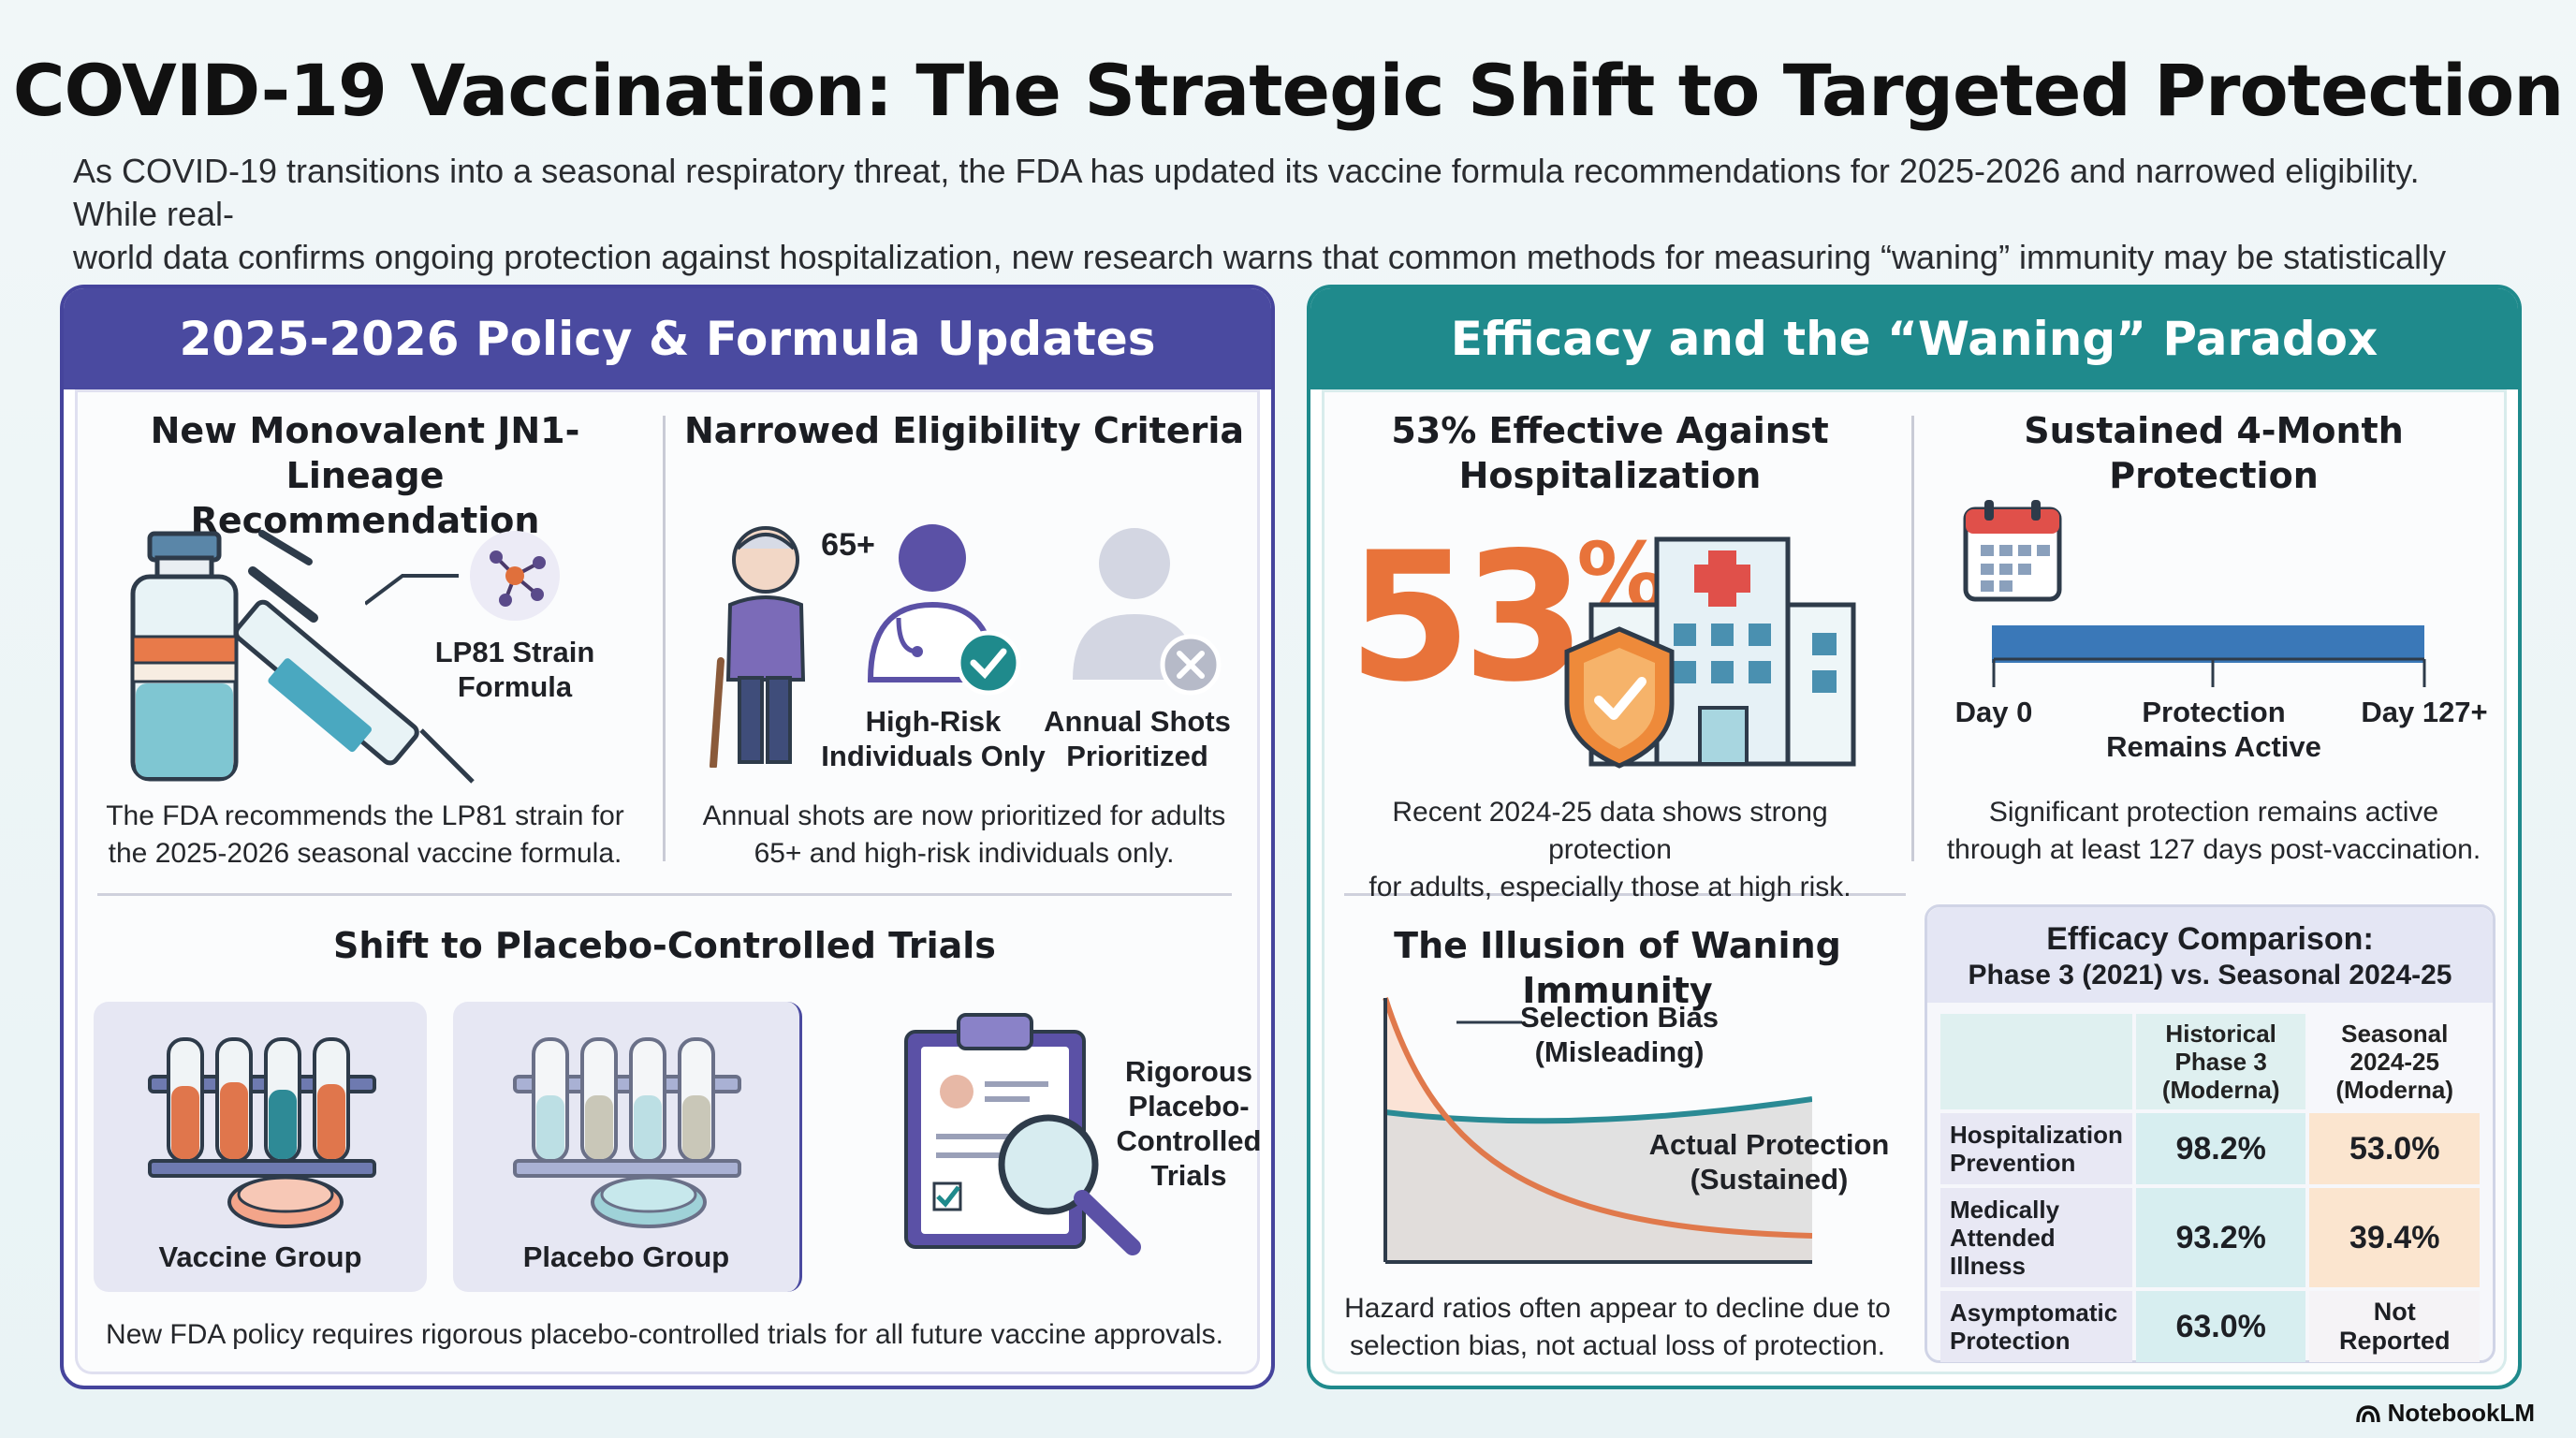  I want to click on placebo-group-card: Placebo Group, so click(627, 1147).